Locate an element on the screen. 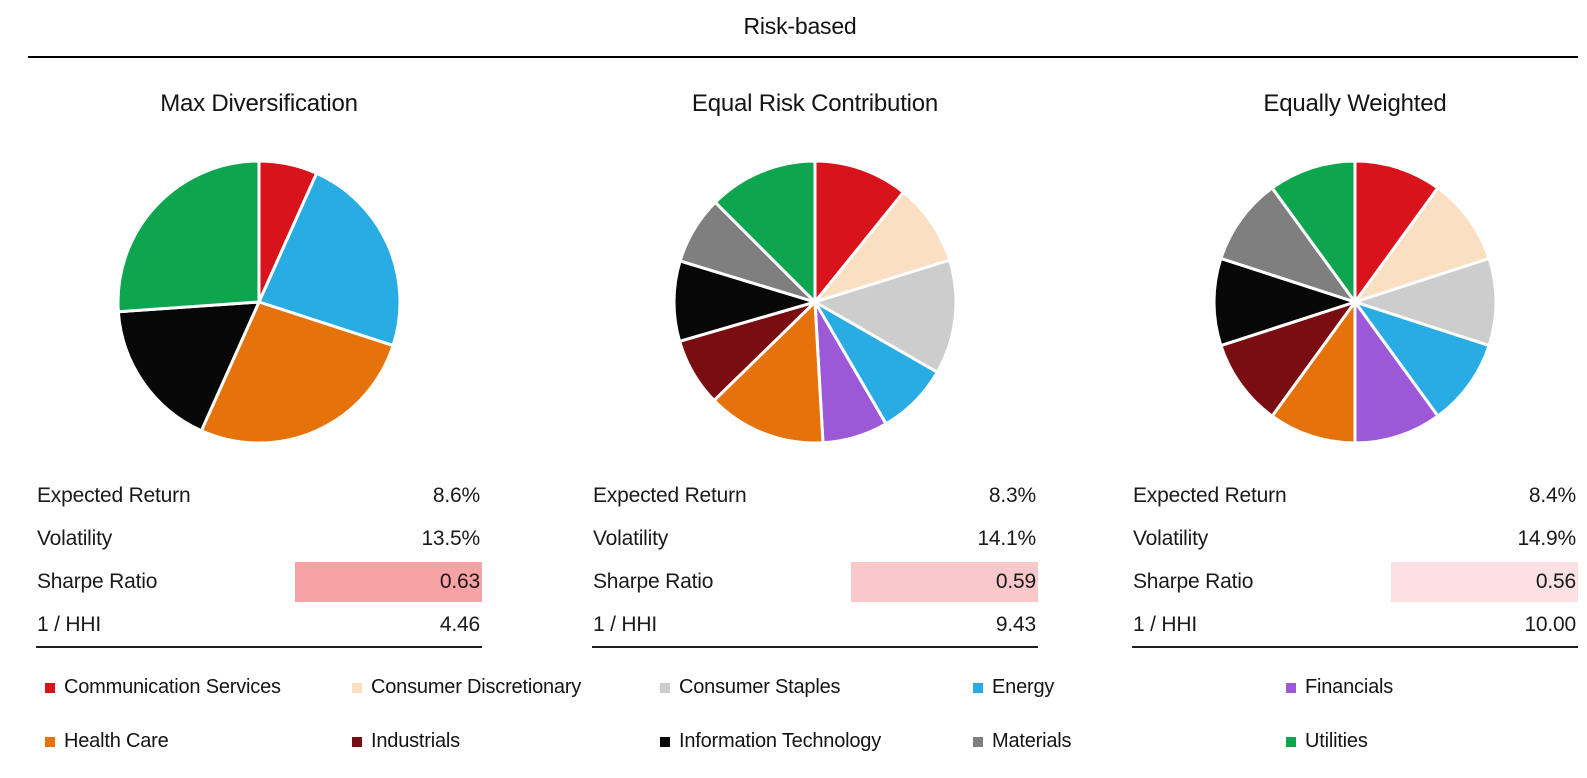 The width and height of the screenshot is (1587, 778). stat-value: 14.9% is located at coordinates (1546, 538).